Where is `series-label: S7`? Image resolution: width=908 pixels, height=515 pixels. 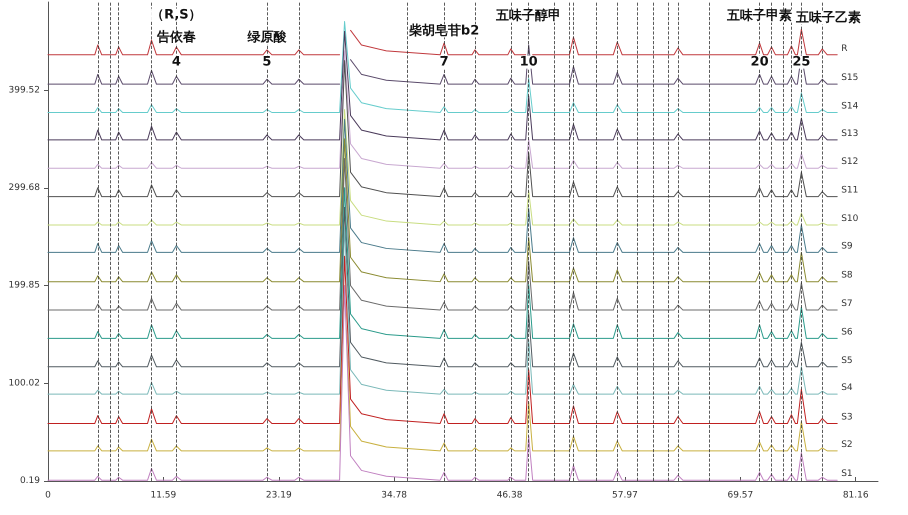
series-label: S7 is located at coordinates (847, 304).